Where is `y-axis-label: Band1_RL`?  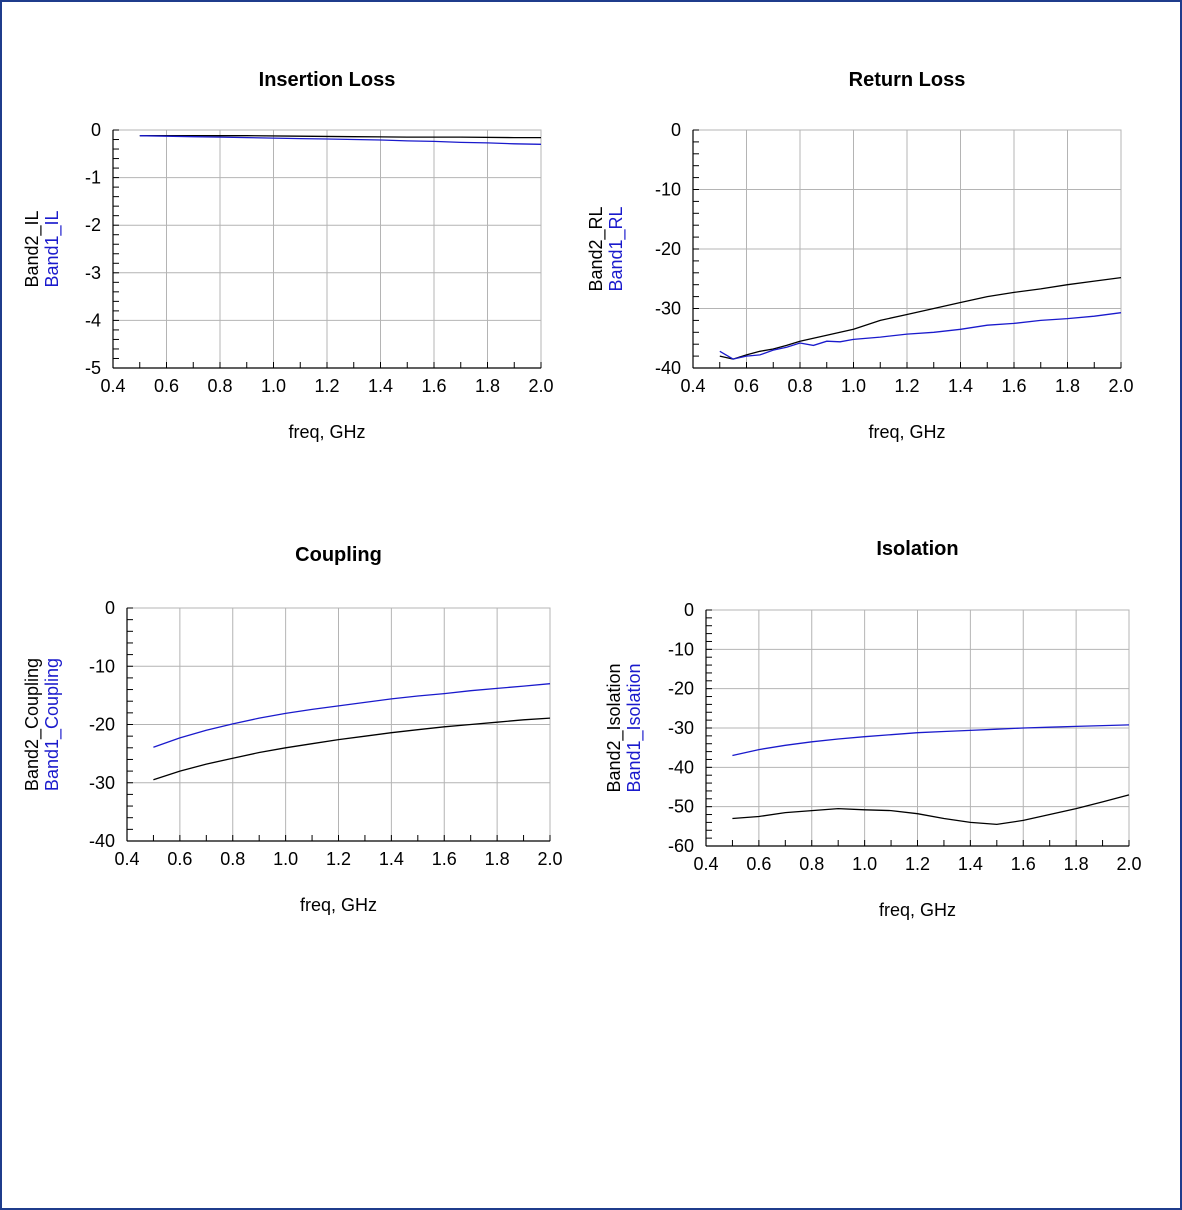 y-axis-label: Band1_RL is located at coordinates (616, 248).